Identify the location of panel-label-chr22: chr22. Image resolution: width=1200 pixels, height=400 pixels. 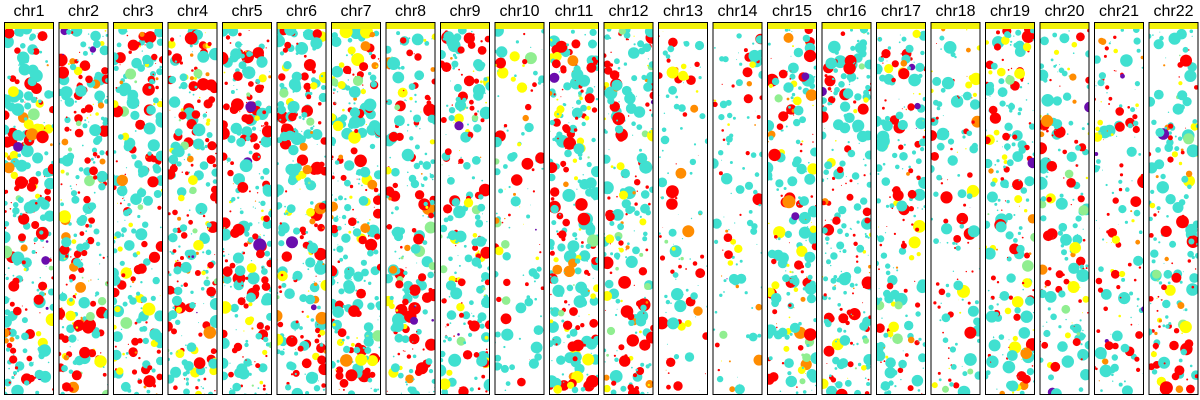
(1173, 11).